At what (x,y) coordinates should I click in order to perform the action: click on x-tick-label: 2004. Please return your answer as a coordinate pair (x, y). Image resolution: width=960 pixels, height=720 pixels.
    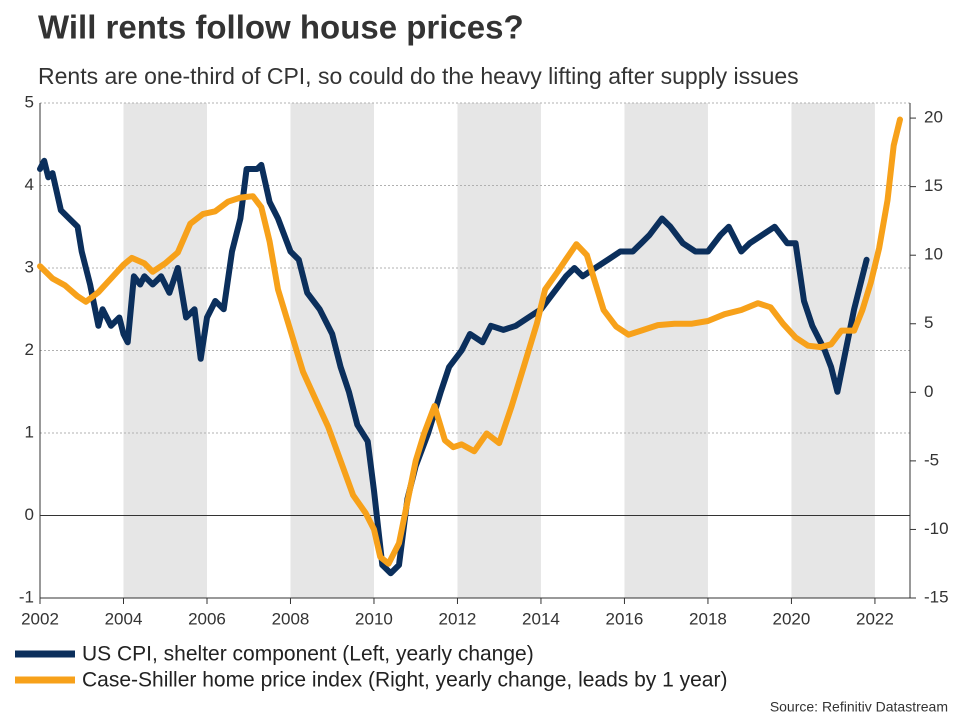
    Looking at the image, I should click on (124, 618).